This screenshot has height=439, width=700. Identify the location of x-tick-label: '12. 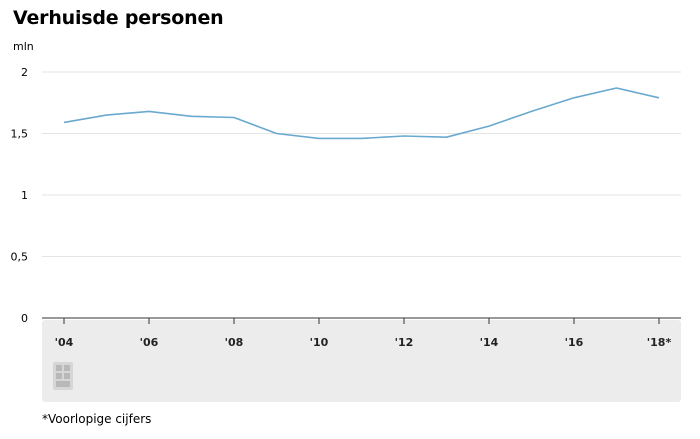
(404, 342).